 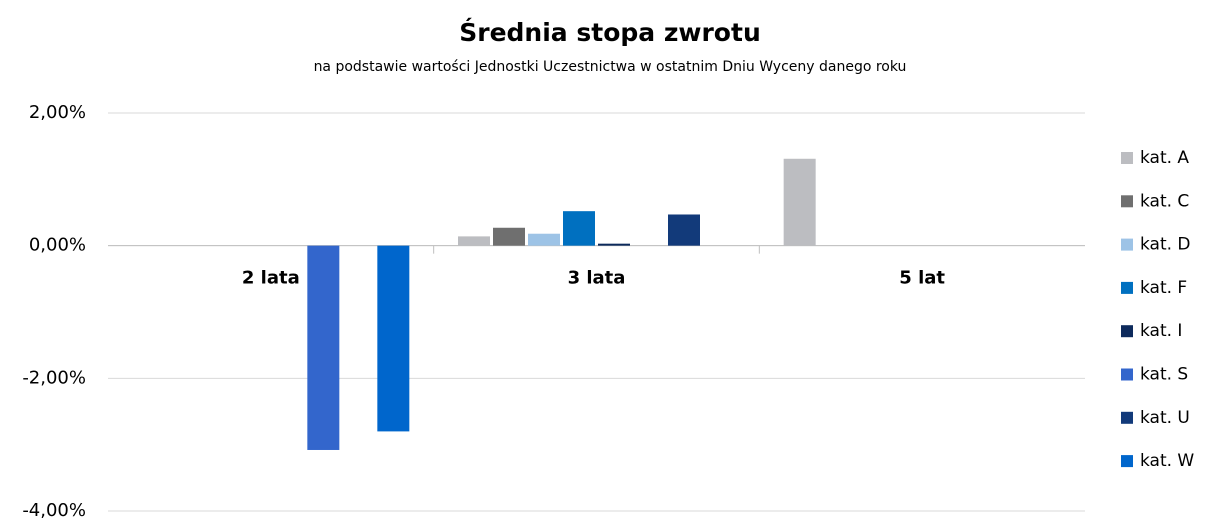 What do you see at coordinates (57, 112) in the screenshot?
I see `y-tick-label: 2,00%` at bounding box center [57, 112].